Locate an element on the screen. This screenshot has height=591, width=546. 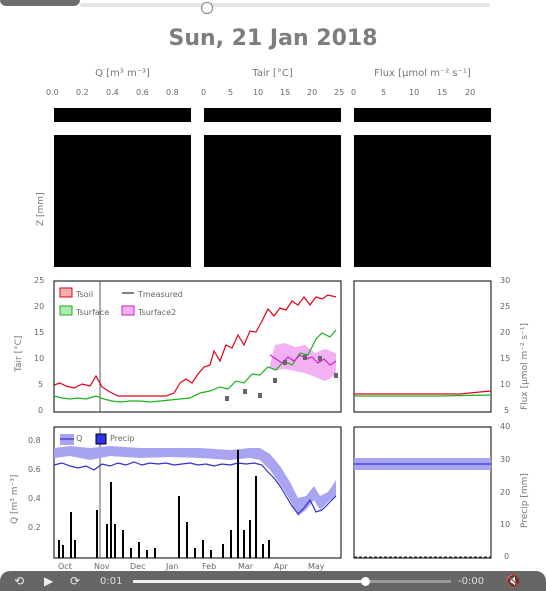
temperature-chart is located at coordinates (197, 346).